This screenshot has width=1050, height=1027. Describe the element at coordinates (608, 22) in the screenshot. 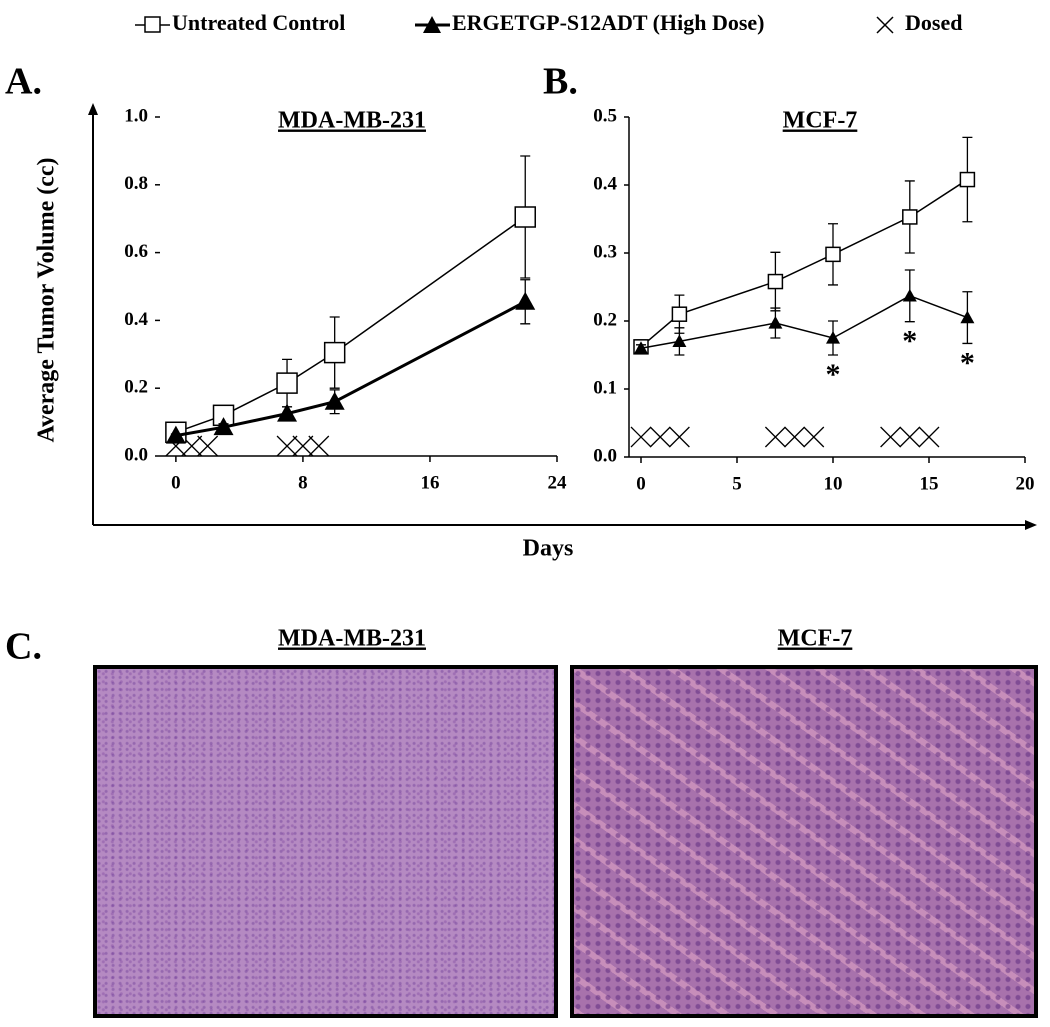

I see `legend-label: ERGETGP-S12ADT (High Dose)` at that location.